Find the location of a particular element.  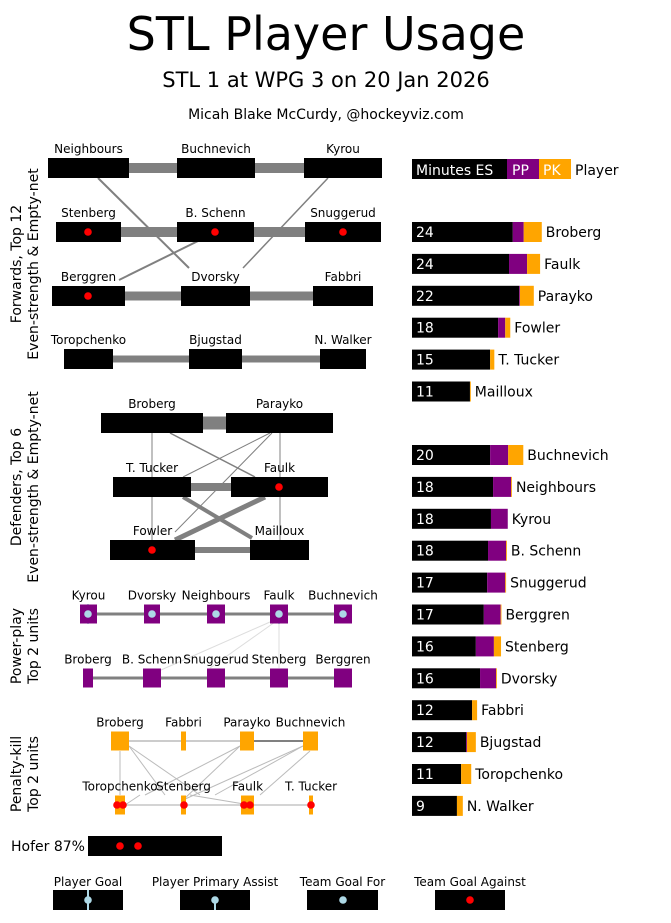

header-es-box is located at coordinates (459, 169).